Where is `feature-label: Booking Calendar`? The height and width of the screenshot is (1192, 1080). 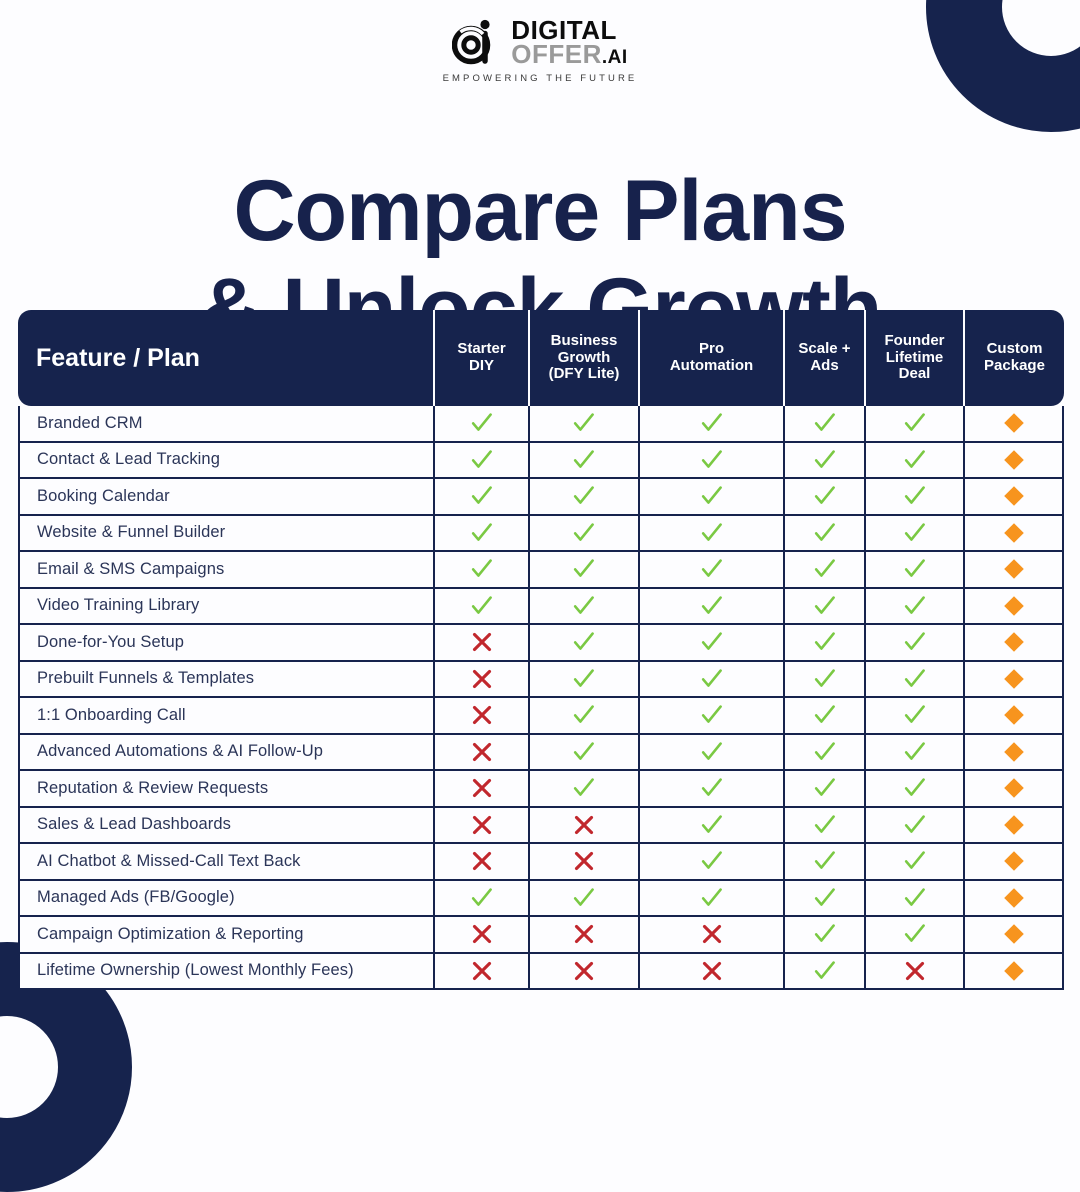 feature-label: Booking Calendar is located at coordinates (226, 497).